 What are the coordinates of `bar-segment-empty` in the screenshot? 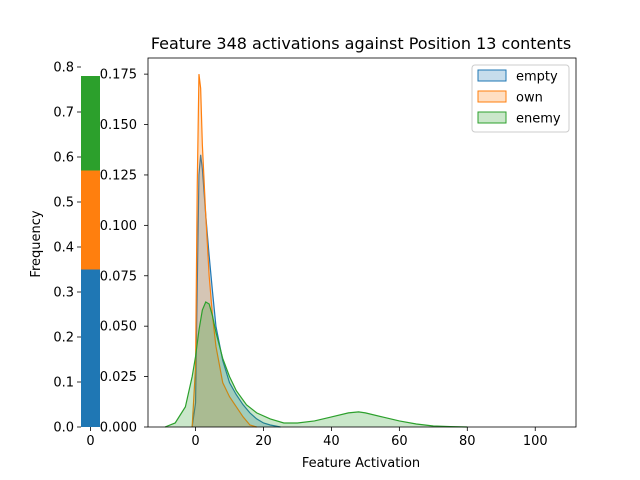 It's located at (90, 348).